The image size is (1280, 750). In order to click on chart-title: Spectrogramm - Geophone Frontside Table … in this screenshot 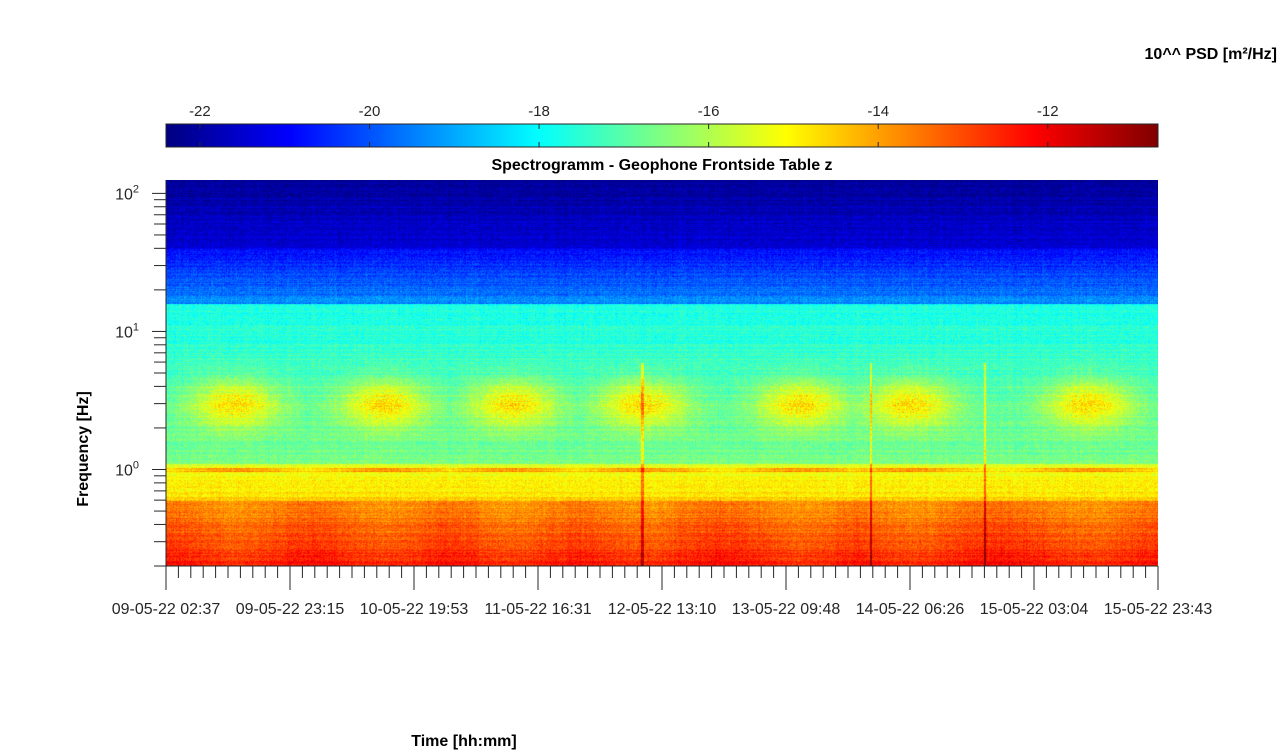, I will do `click(661, 165)`.